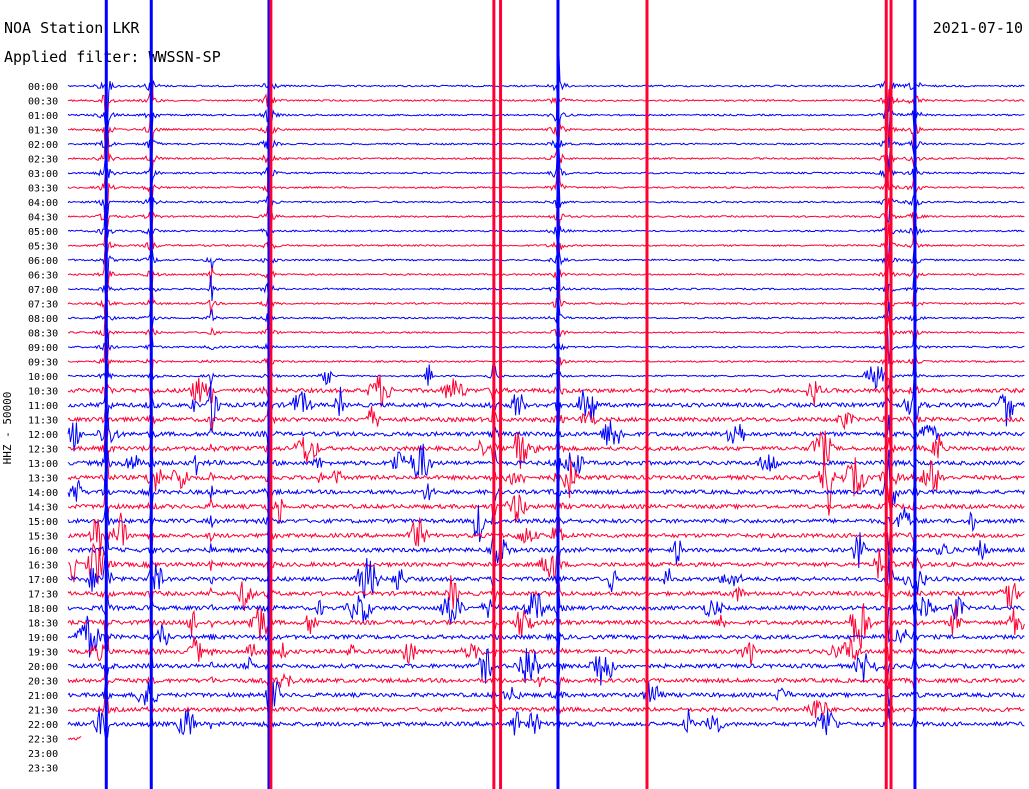  I want to click on time-tick-label: 17:00, so click(43, 580).